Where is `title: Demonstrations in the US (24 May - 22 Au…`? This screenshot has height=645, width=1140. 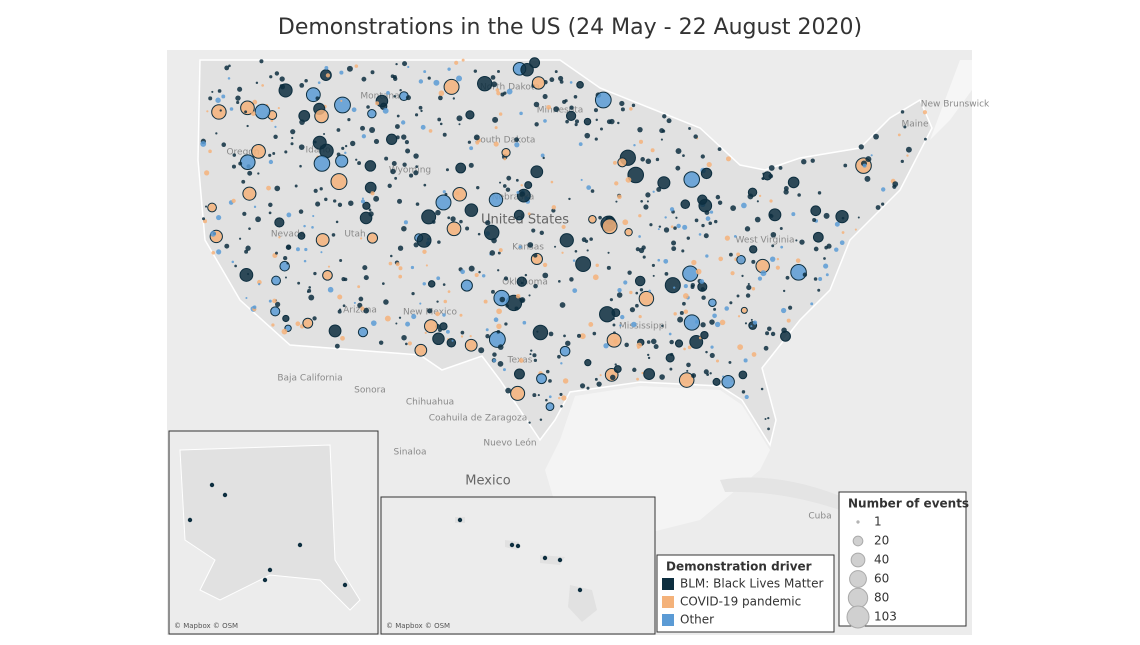 title: Demonstrations in the US (24 May - 22 Au… is located at coordinates (570, 27).